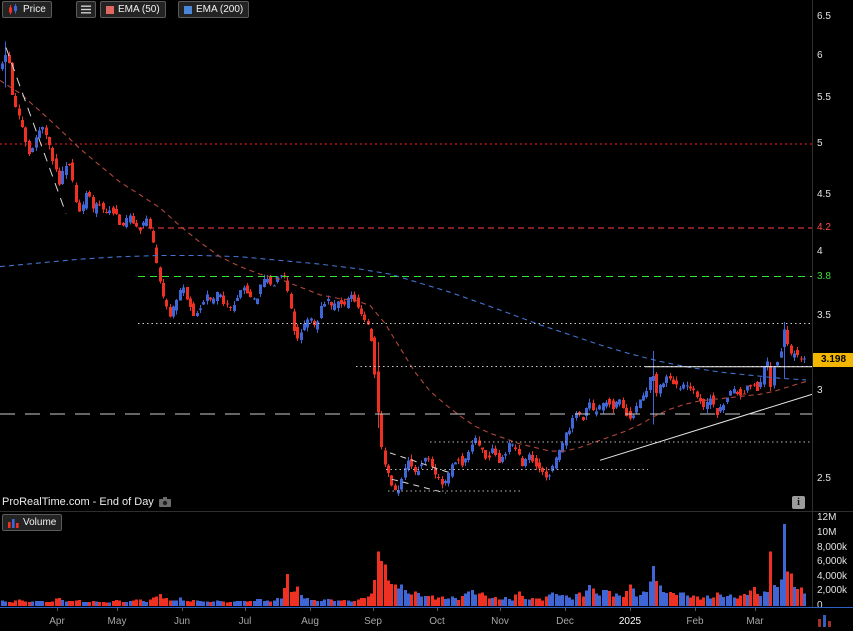  I want to click on ema200-legend-button: EMA (200), so click(214, 9).